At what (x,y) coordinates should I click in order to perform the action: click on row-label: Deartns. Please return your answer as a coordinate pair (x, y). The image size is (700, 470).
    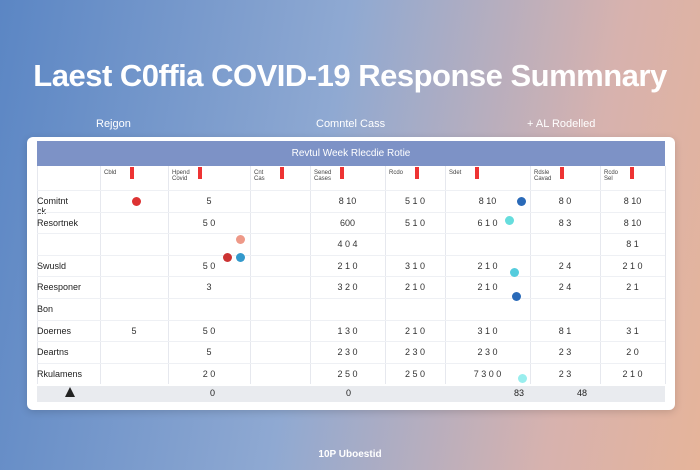
    Looking at the image, I should click on (53, 352).